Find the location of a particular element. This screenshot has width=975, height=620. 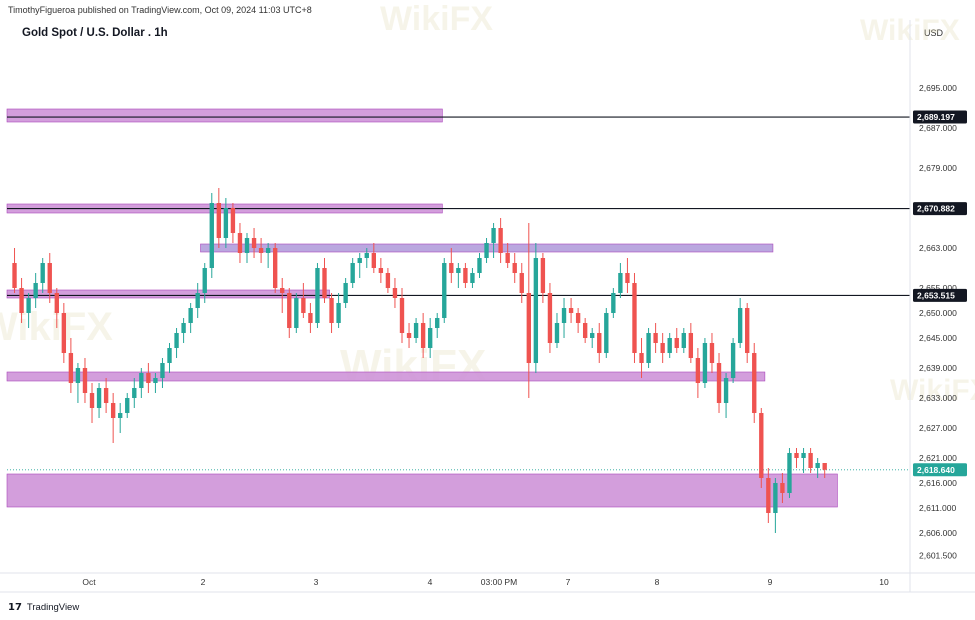

price-tick-label: 2,645.000 is located at coordinates (938, 338).